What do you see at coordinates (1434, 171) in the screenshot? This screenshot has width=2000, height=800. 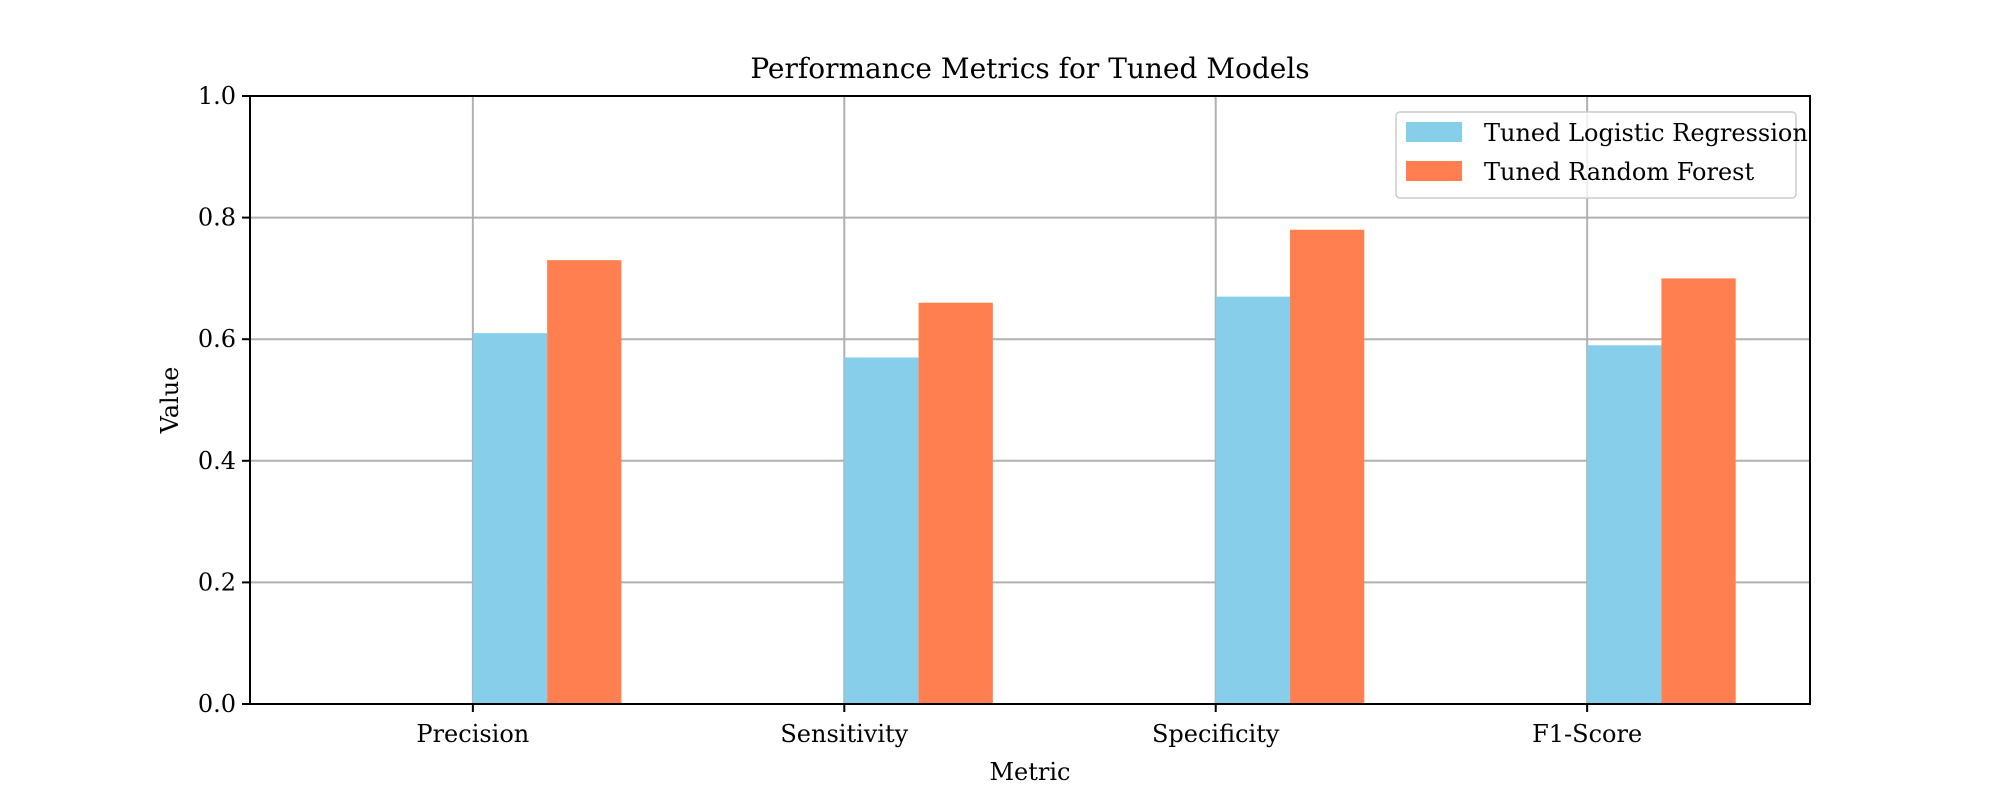 I see `legend-swatch-random-forest` at bounding box center [1434, 171].